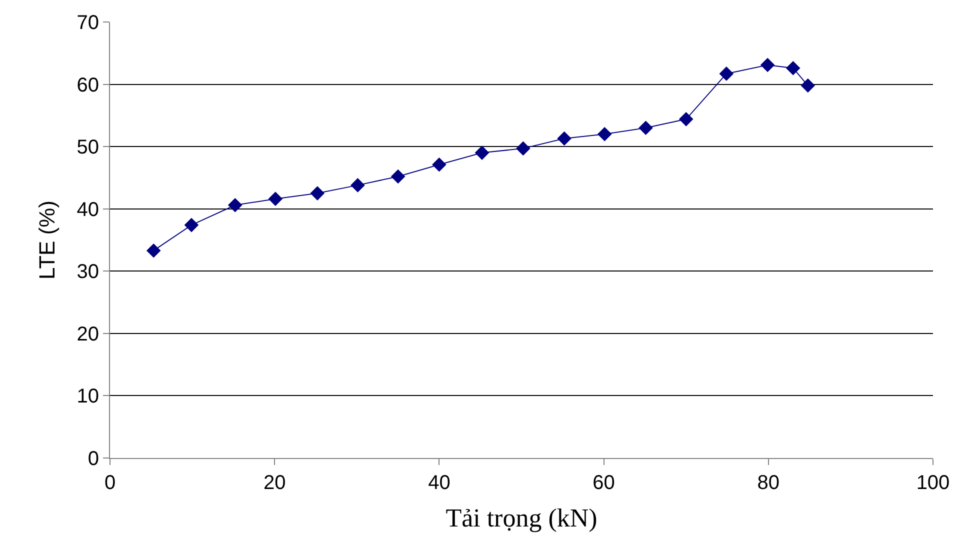 This screenshot has width=968, height=553. Describe the element at coordinates (87, 147) in the screenshot. I see `y-tick-label: 50` at that location.